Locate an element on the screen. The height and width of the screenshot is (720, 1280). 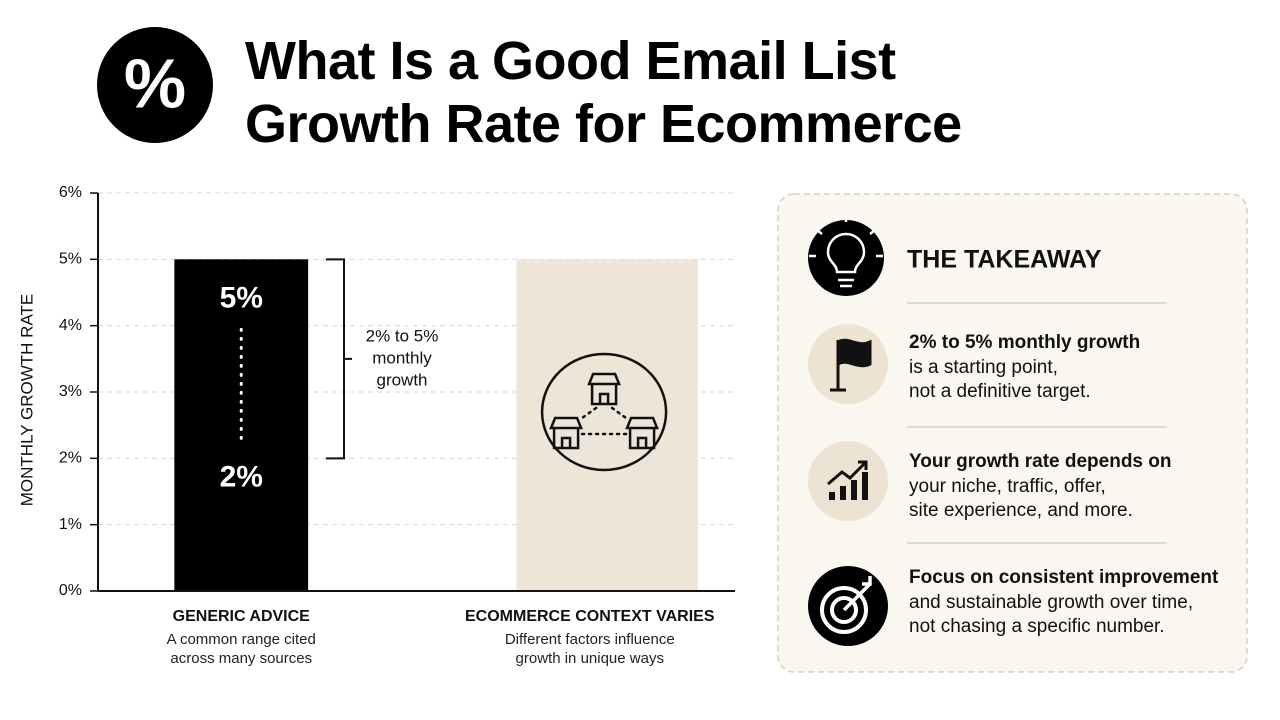
y-tick-label: 5% is located at coordinates (70, 259).